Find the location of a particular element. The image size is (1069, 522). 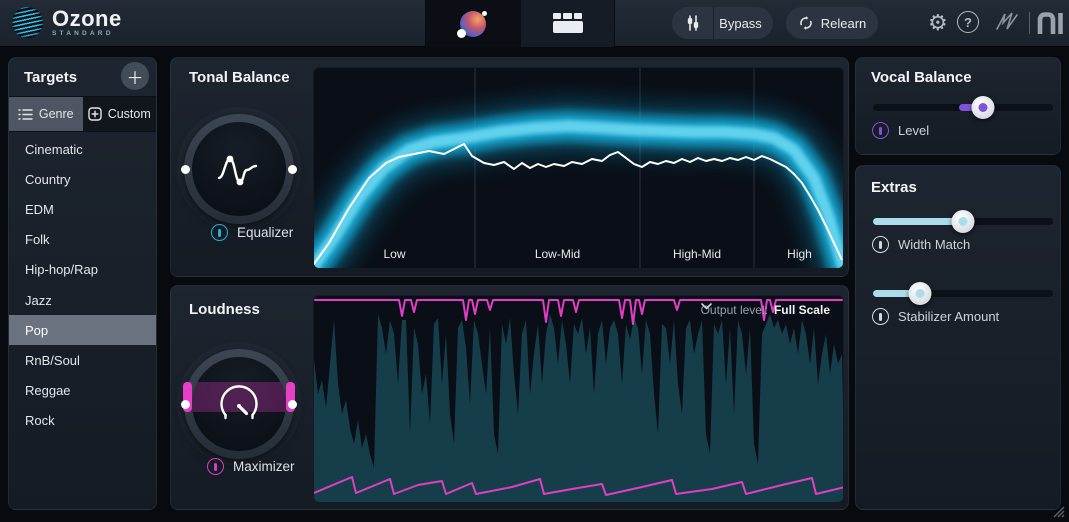

region-label-high: High is located at coordinates (799, 254).